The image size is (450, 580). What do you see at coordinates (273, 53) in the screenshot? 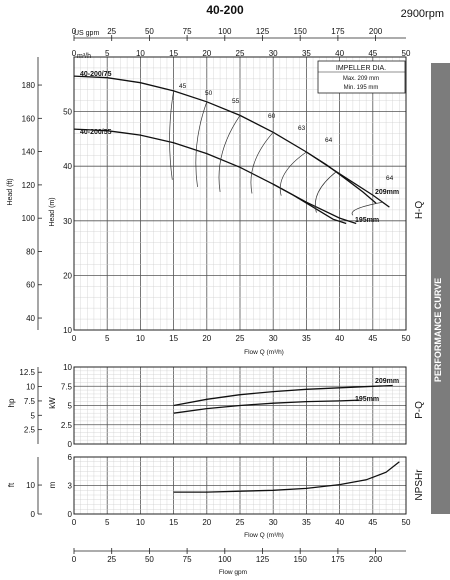
I see `top-m3h-tick-label: 30` at bounding box center [273, 53].